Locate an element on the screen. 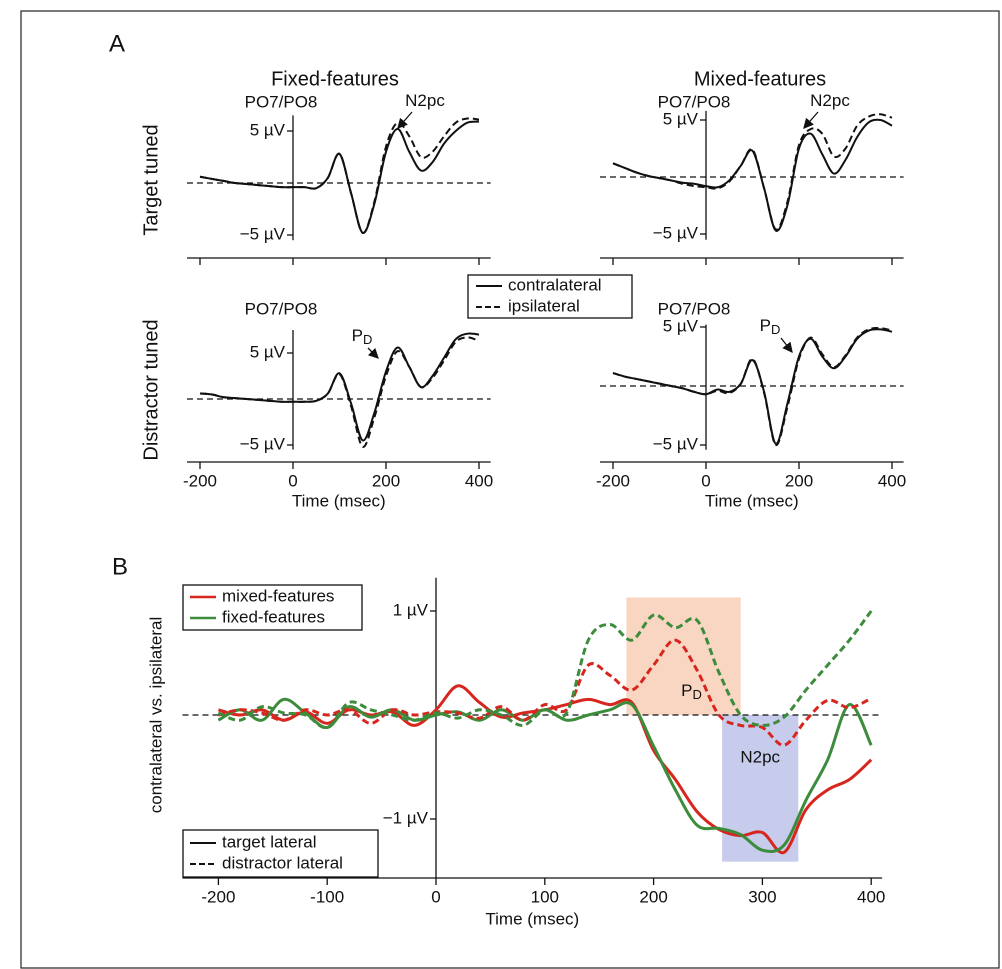 Image resolution: width=1002 pixels, height=969 pixels. legend-label: fixed-features is located at coordinates (273, 616).